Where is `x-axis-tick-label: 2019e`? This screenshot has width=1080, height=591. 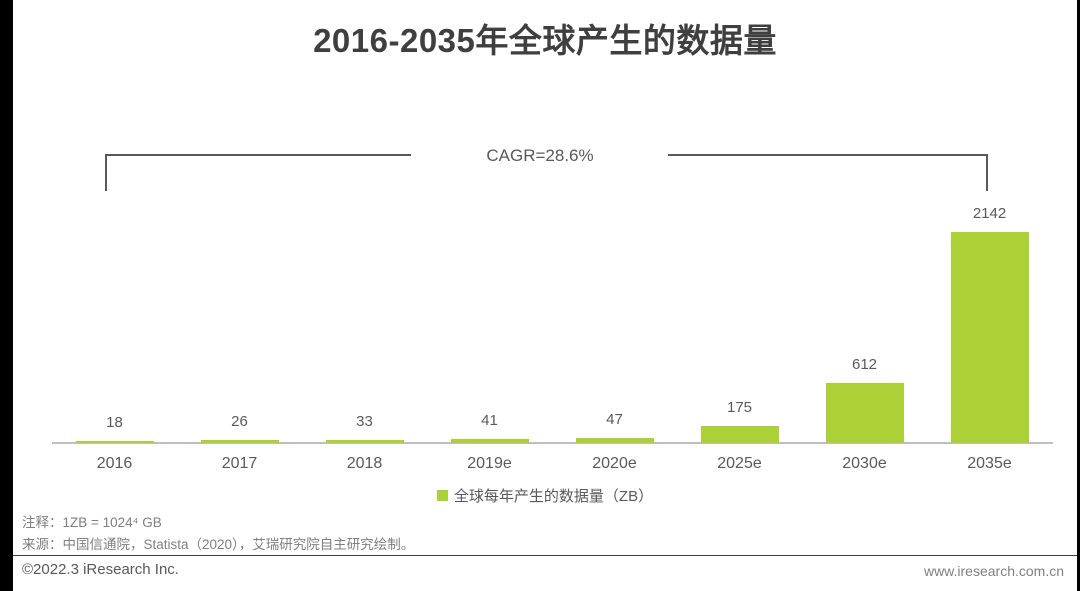
x-axis-tick-label: 2019e is located at coordinates (489, 463).